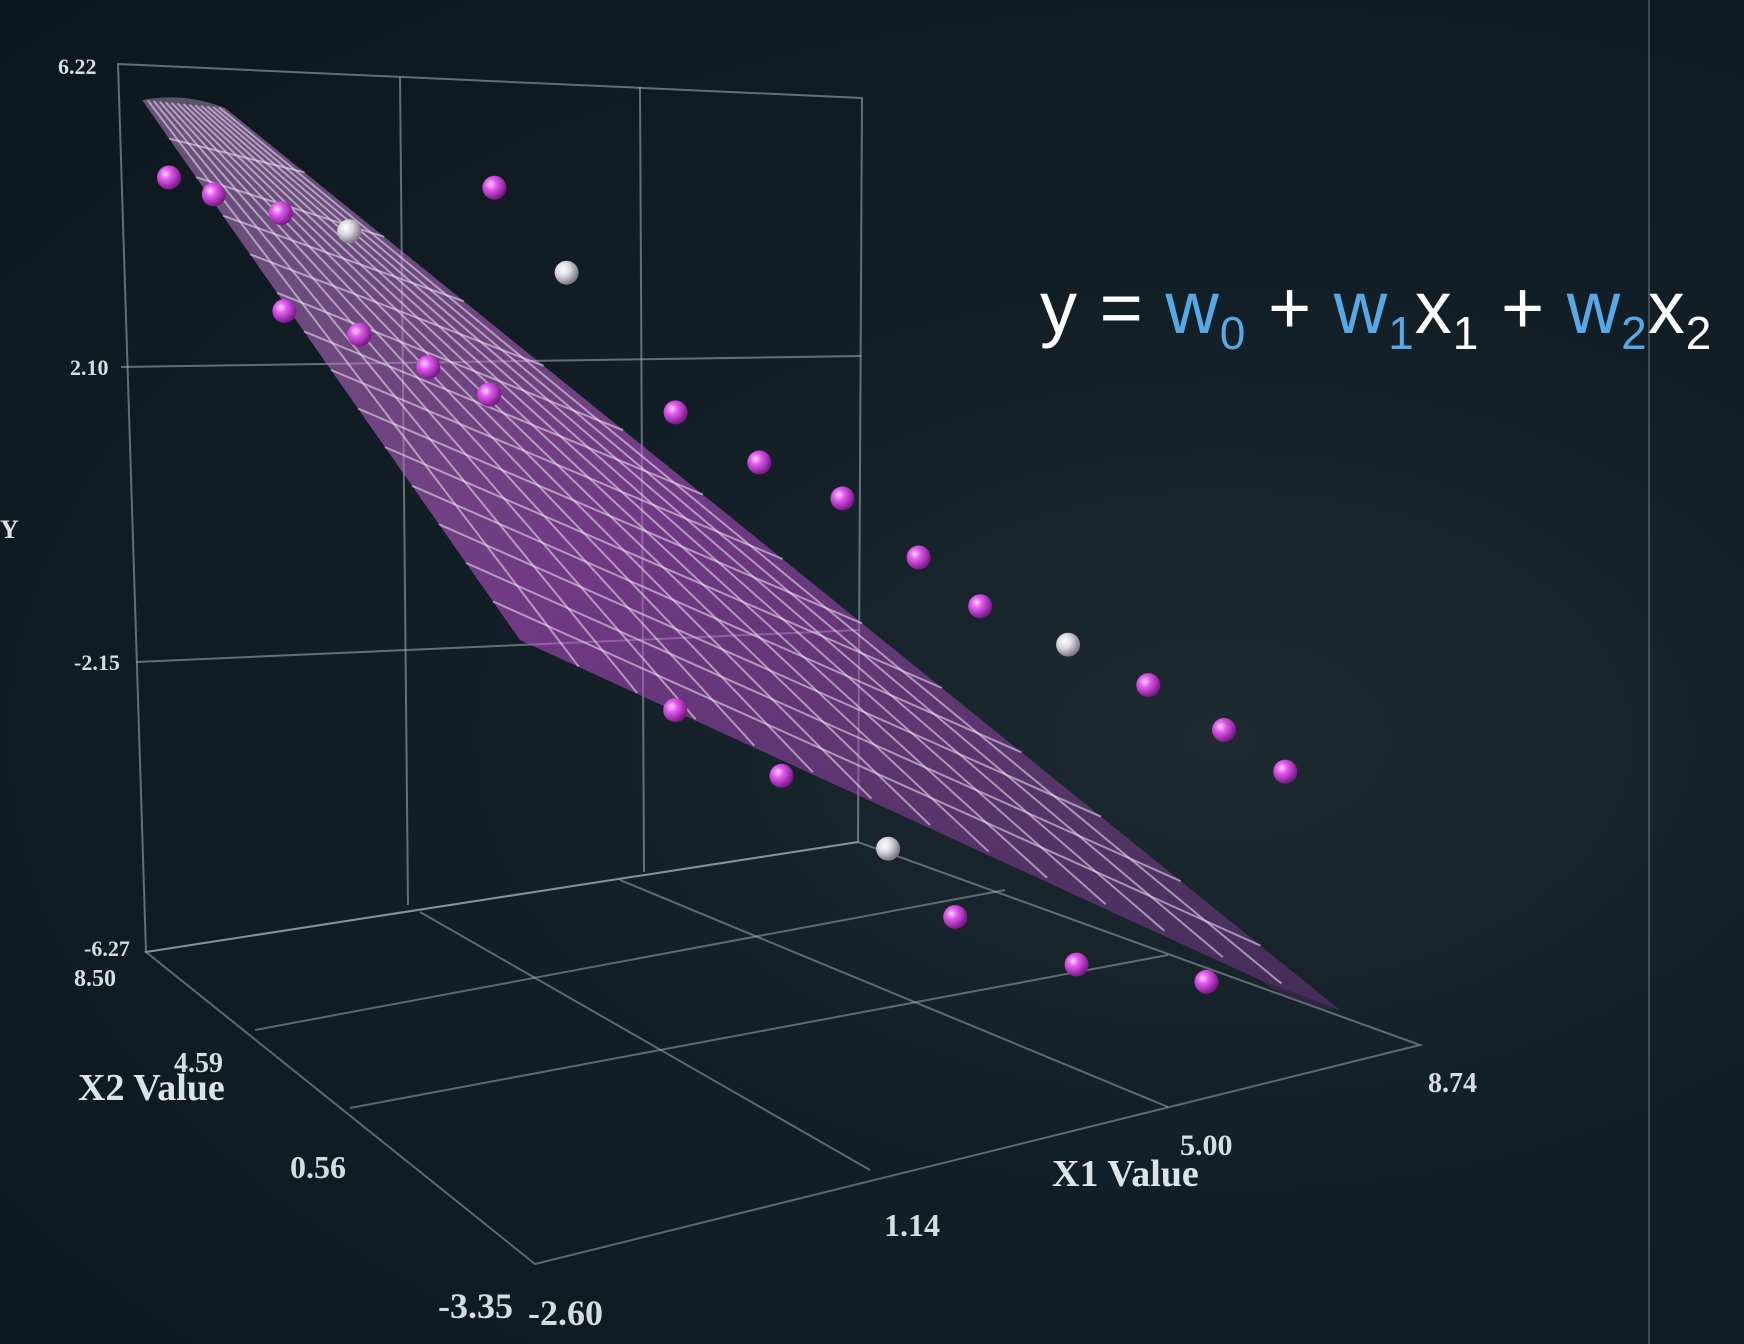  Describe the element at coordinates (151, 1088) in the screenshot. I see `x2-axis-label: X2 Value` at that location.